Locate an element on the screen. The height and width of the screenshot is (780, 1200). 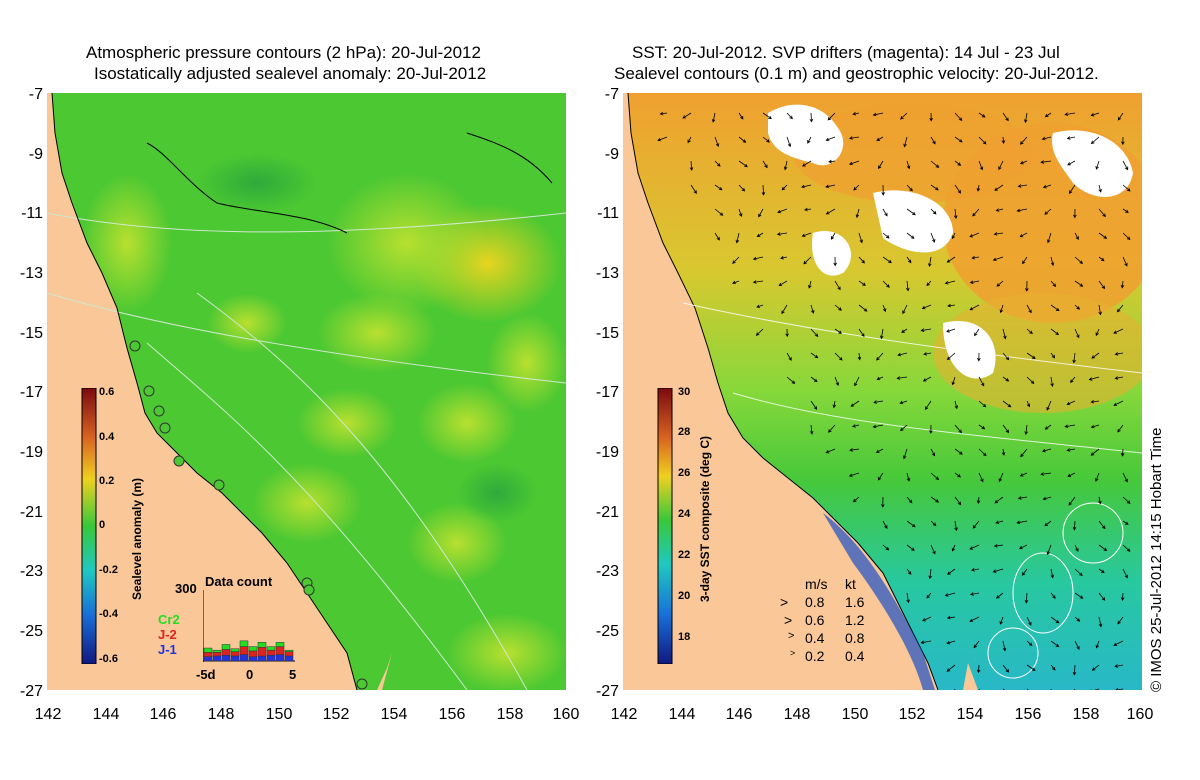
right-x-tick: 148 is located at coordinates (797, 714).